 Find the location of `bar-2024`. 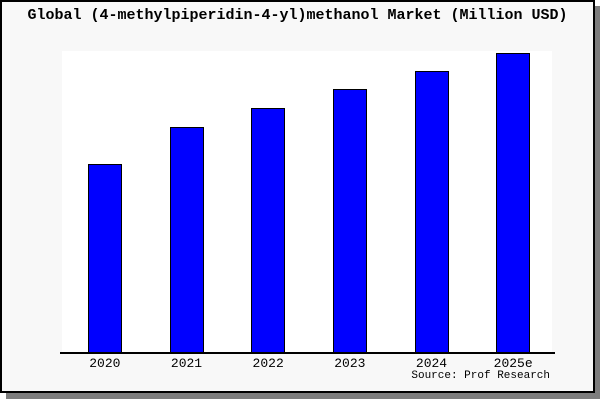

bar-2024 is located at coordinates (431, 211).